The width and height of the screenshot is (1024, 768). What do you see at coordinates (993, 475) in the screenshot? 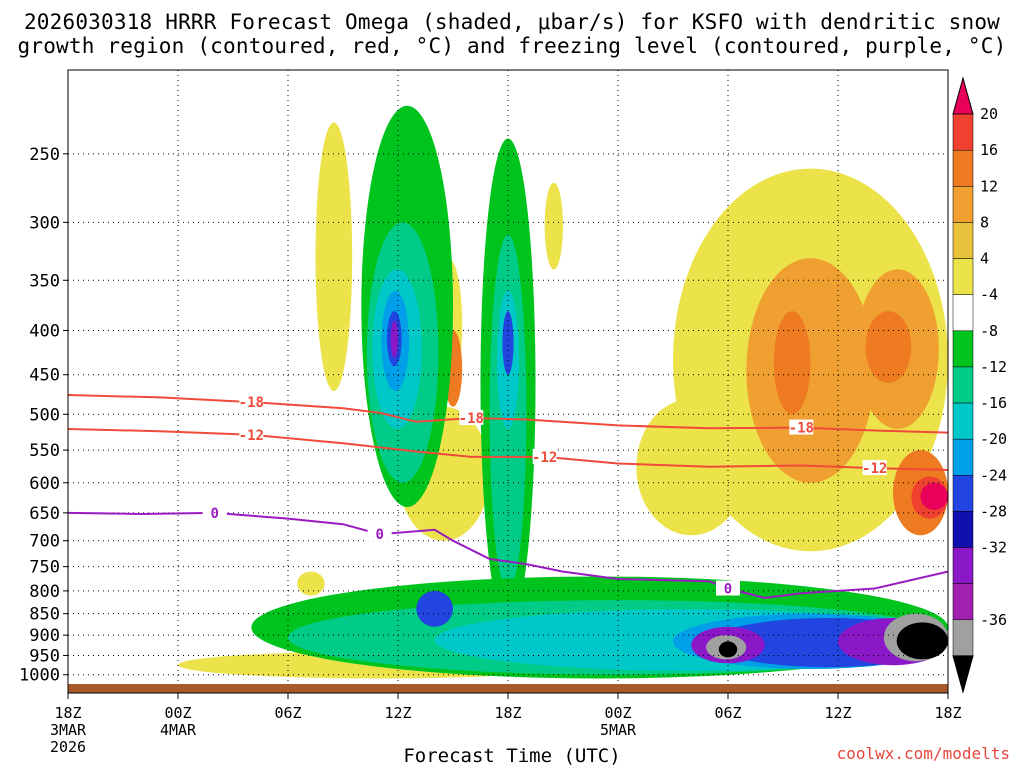
I see `colorbar-label-10: -24` at bounding box center [993, 475].